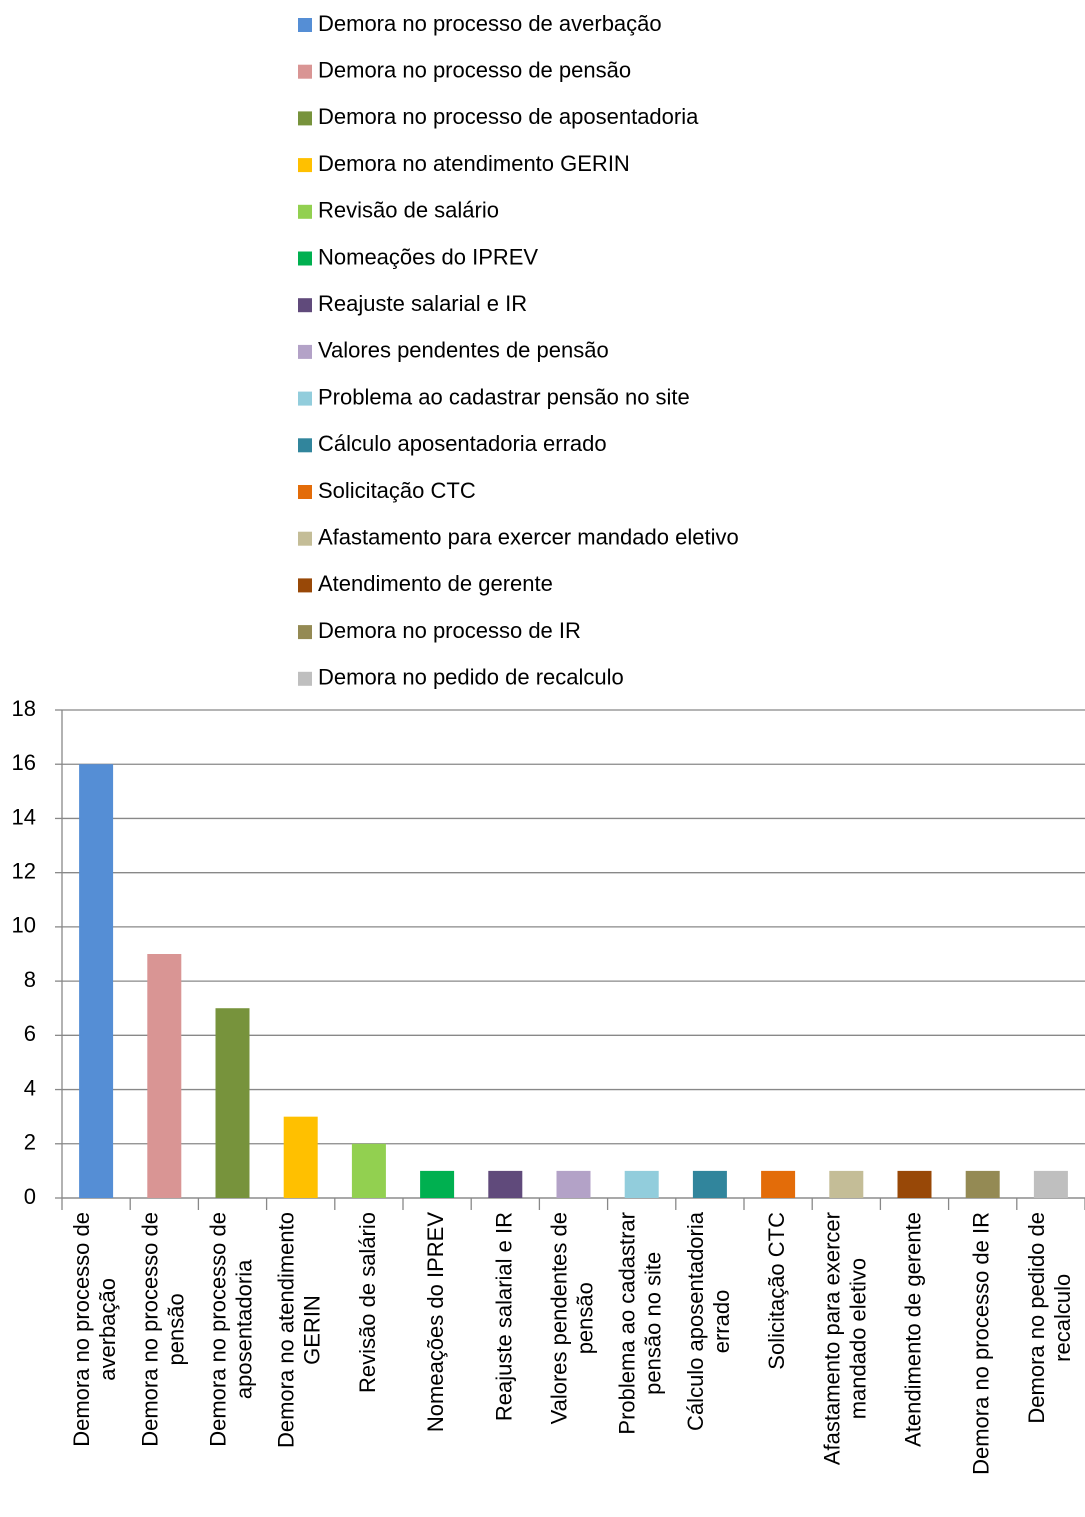  I want to click on x-tick-label: Valores pendentes depensão, so click(571, 1318).